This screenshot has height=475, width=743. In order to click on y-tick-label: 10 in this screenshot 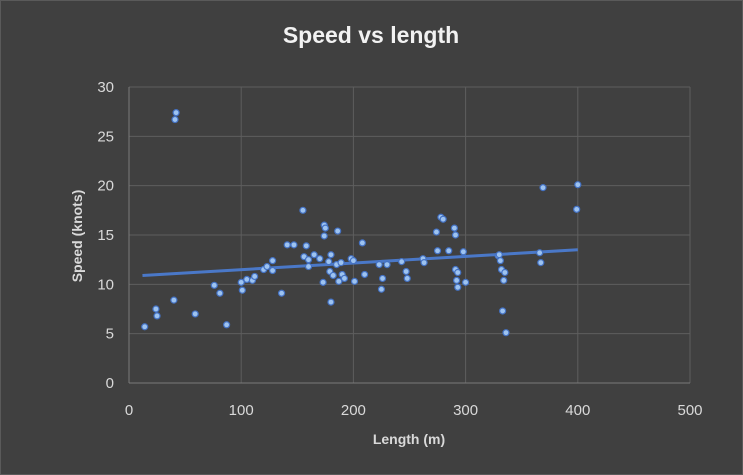, I will do `click(105, 284)`.